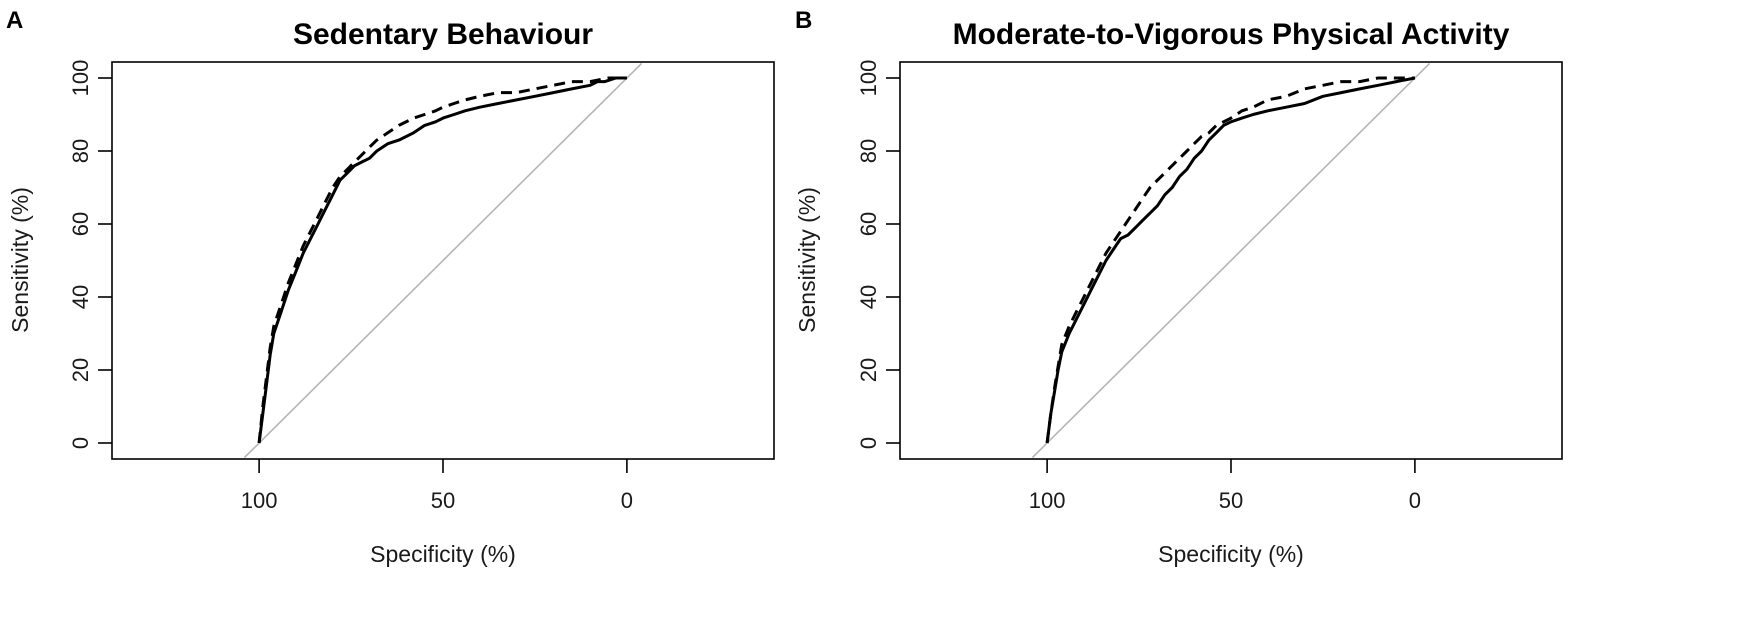 The height and width of the screenshot is (644, 1756). Describe the element at coordinates (14, 20) in the screenshot. I see `panel-letter-a: A` at that location.